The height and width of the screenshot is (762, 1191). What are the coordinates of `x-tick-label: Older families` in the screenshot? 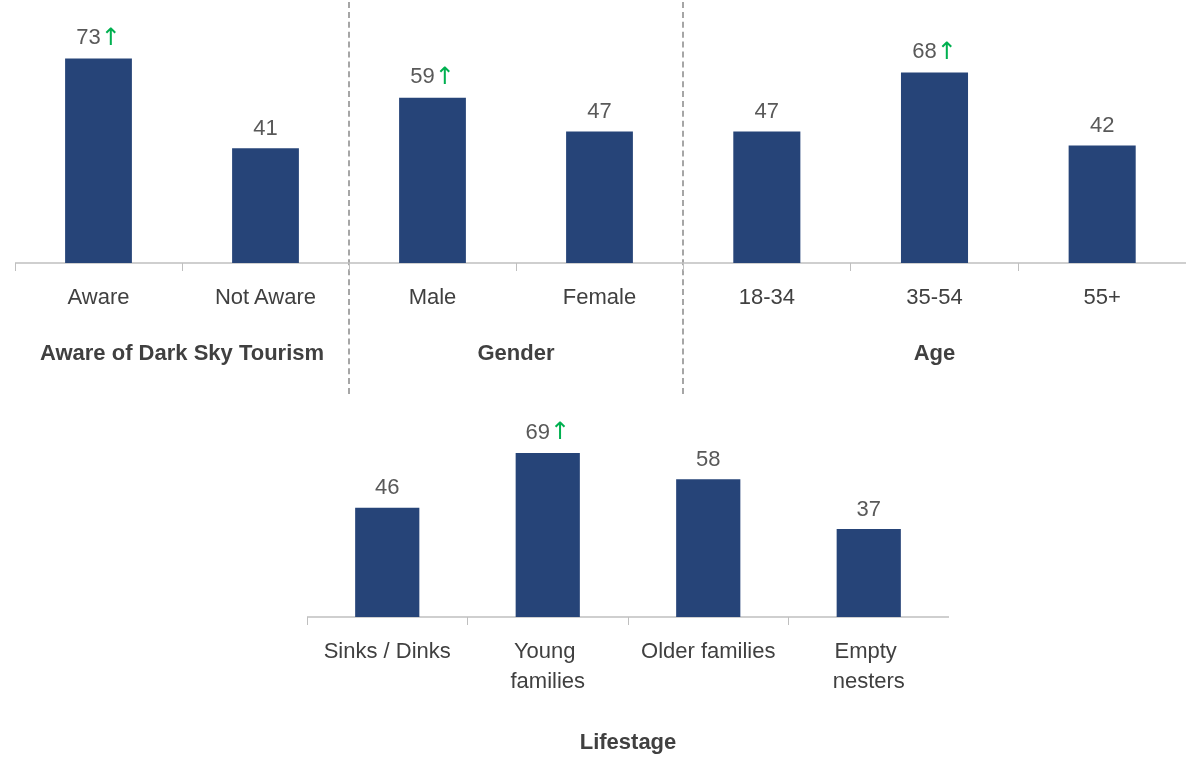 It's located at (708, 650).